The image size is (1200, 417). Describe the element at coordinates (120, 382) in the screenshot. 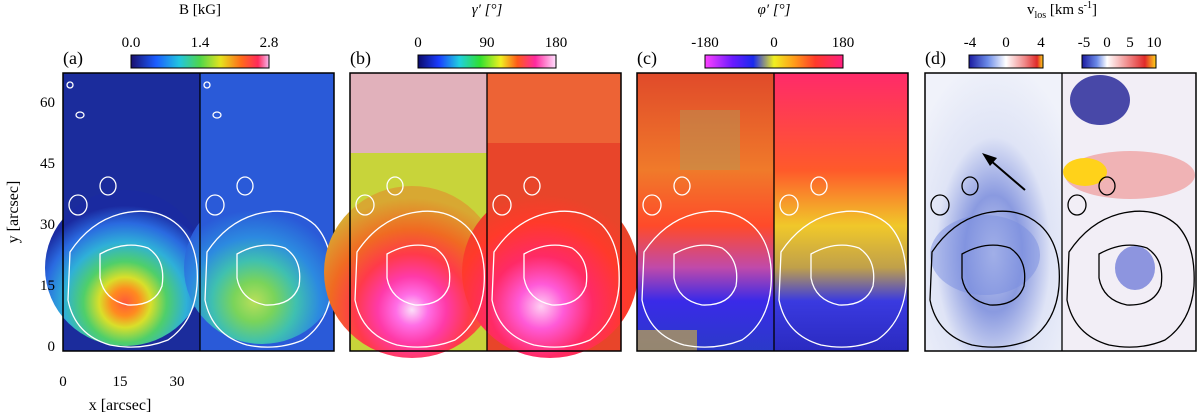

I see `x-tick: 15` at that location.